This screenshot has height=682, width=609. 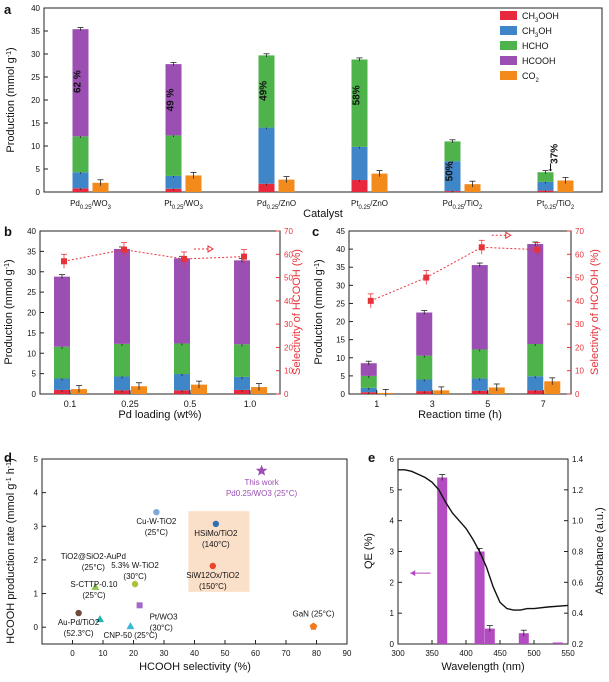 I want to click on a-xtick-label-part: 3, so click(x=201, y=208).